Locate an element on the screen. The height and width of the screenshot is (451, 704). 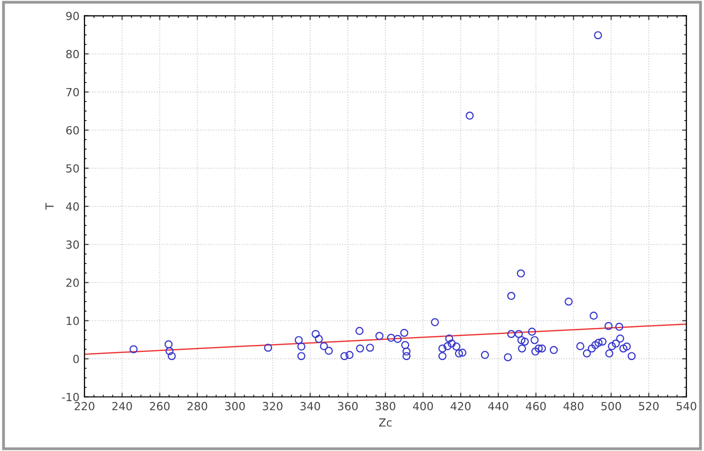
y-tick-label: -10 is located at coordinates (70, 397).